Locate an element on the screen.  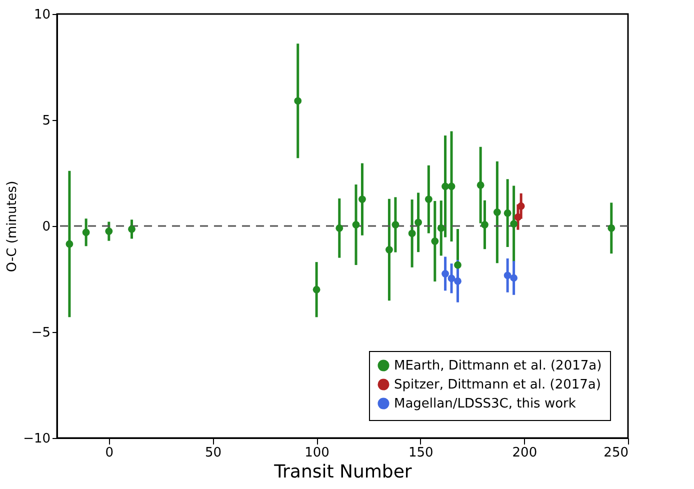
legend-label: Spitzer, Dittmann et al. (2017a) is located at coordinates (497, 385).